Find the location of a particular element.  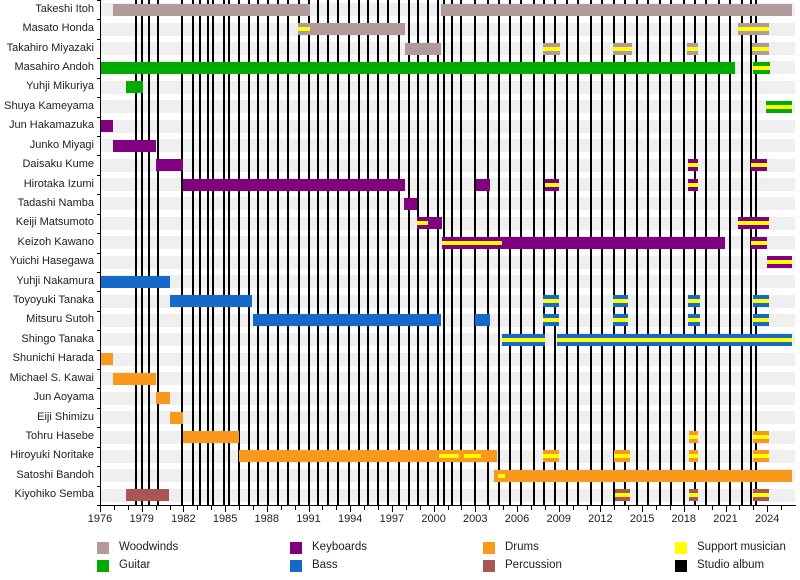

row-label: Junko Miyagi is located at coordinates (61, 144).